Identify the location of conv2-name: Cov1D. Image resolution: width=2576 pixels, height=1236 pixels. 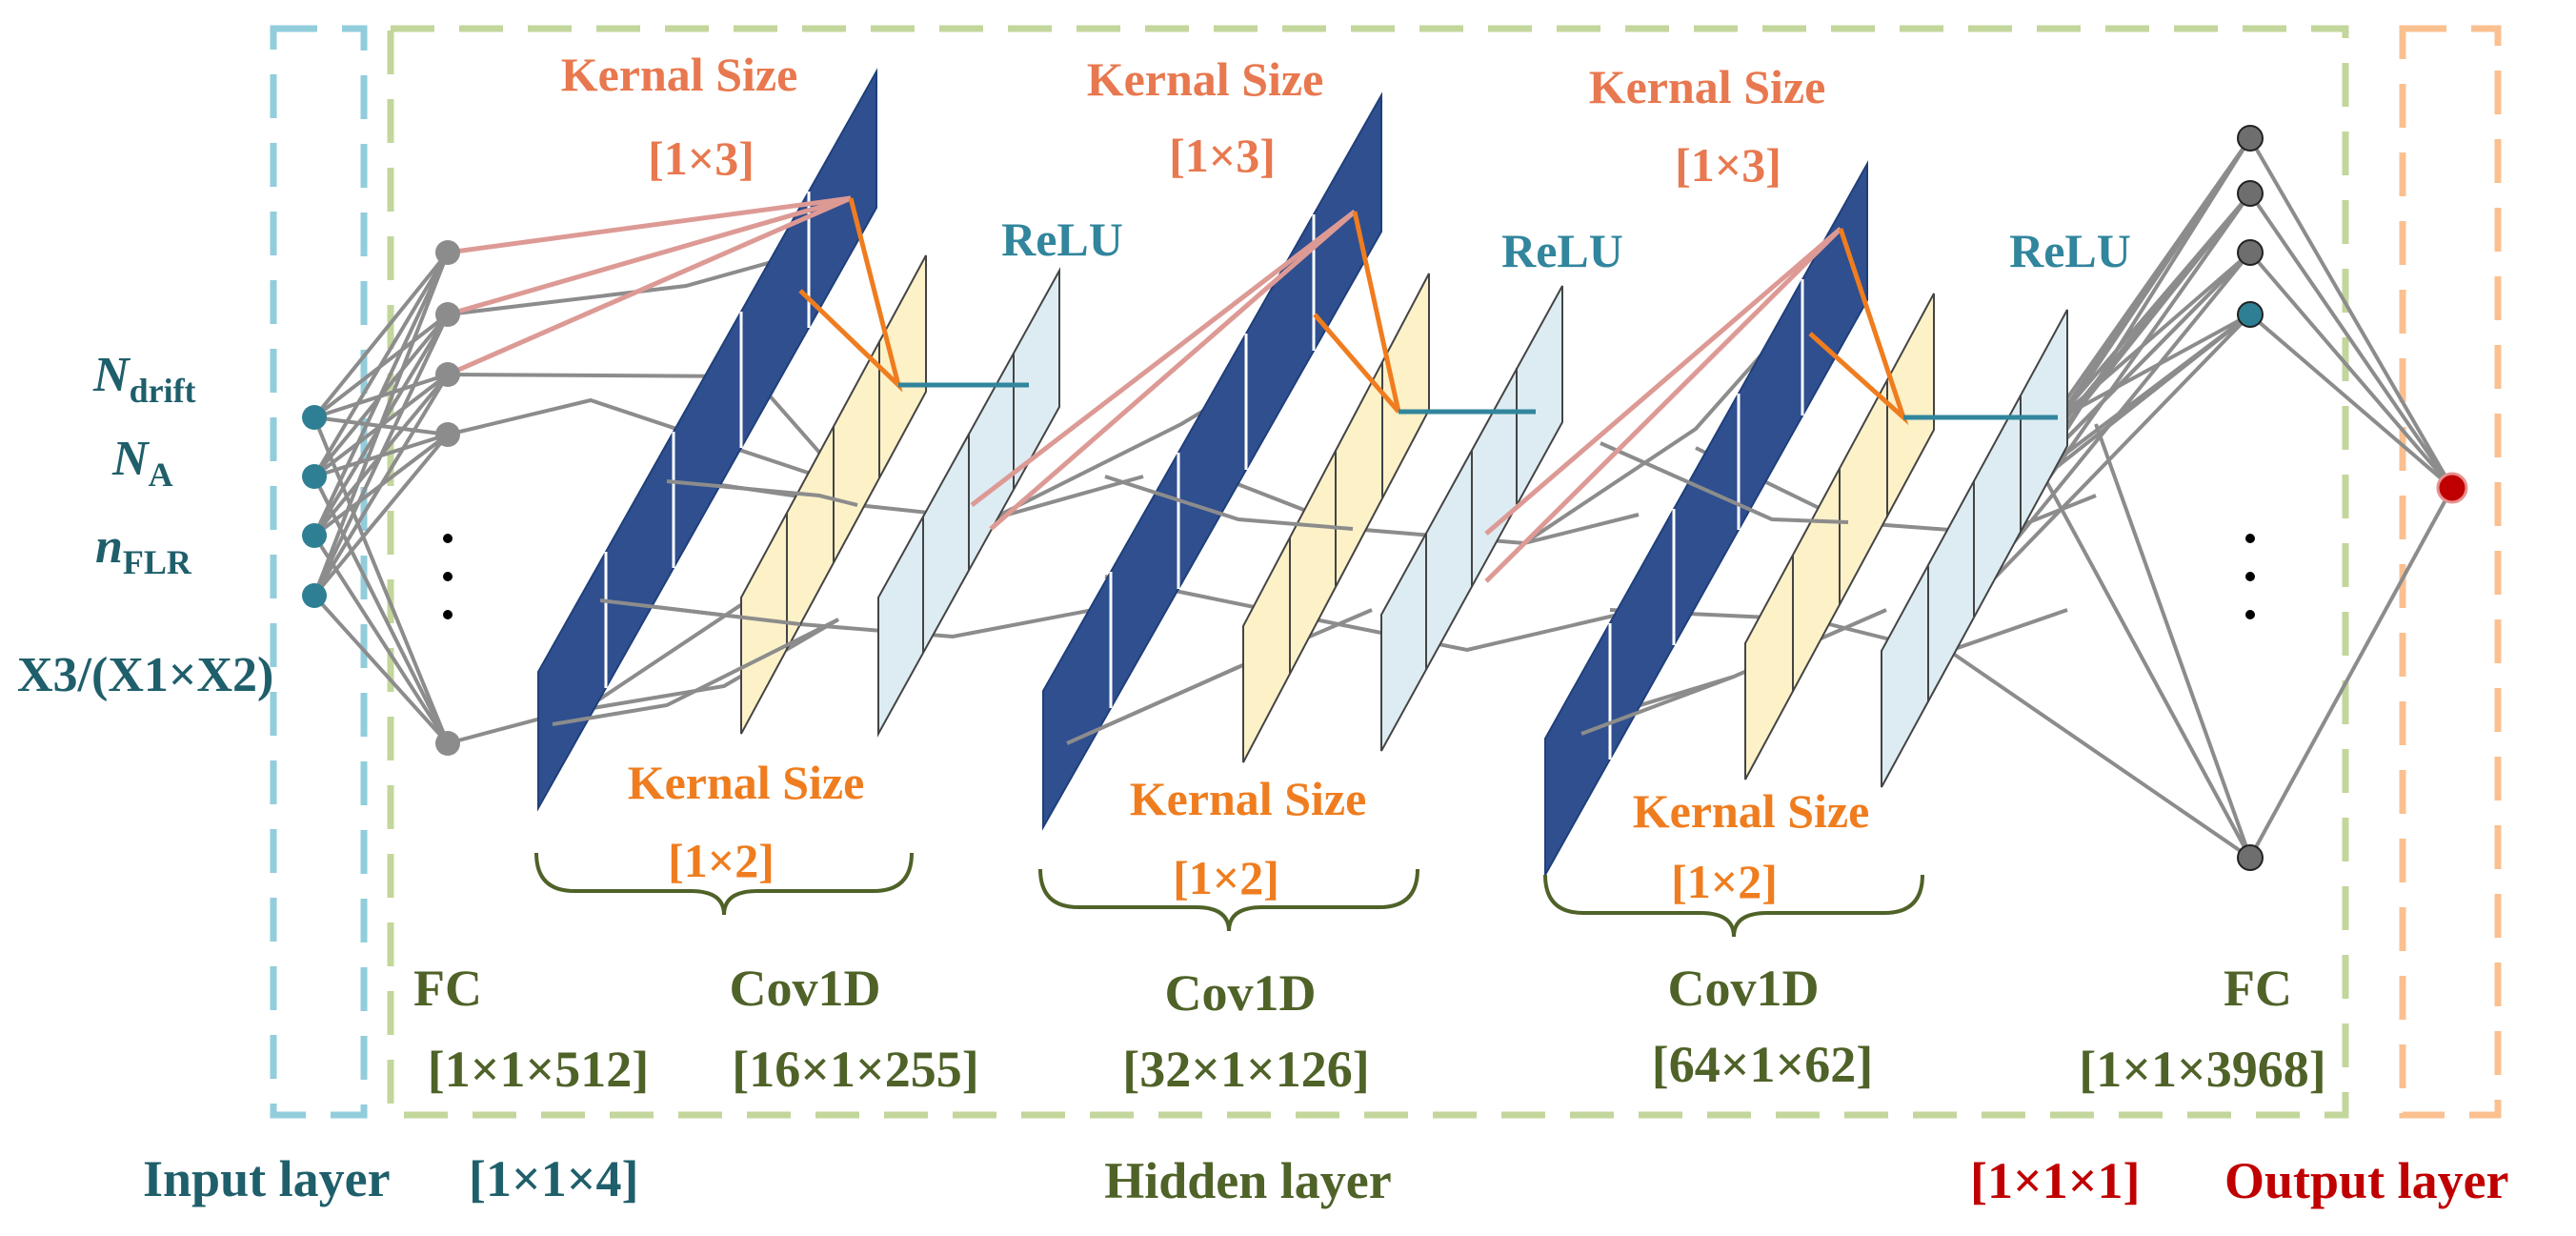
(1241, 993).